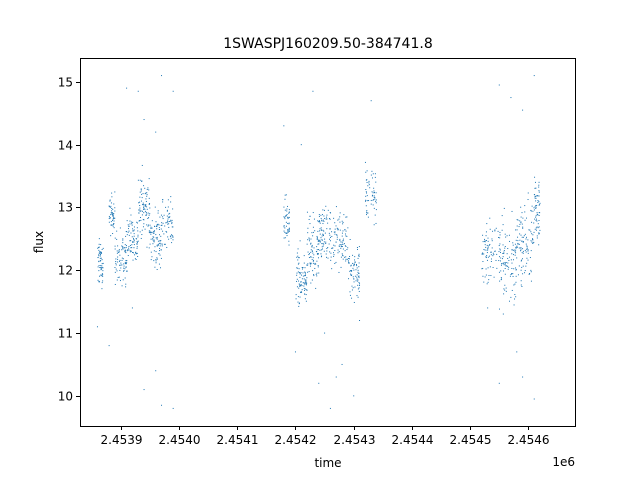 The height and width of the screenshot is (484, 640). Describe the element at coordinates (355, 440) in the screenshot. I see `x-tick-label: 2.4543` at that location.